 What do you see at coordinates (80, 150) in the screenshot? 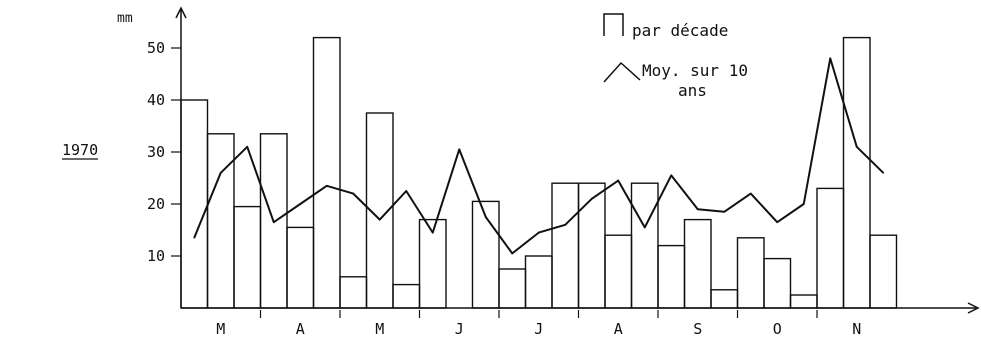
I see `year-label: 1970` at bounding box center [80, 150].